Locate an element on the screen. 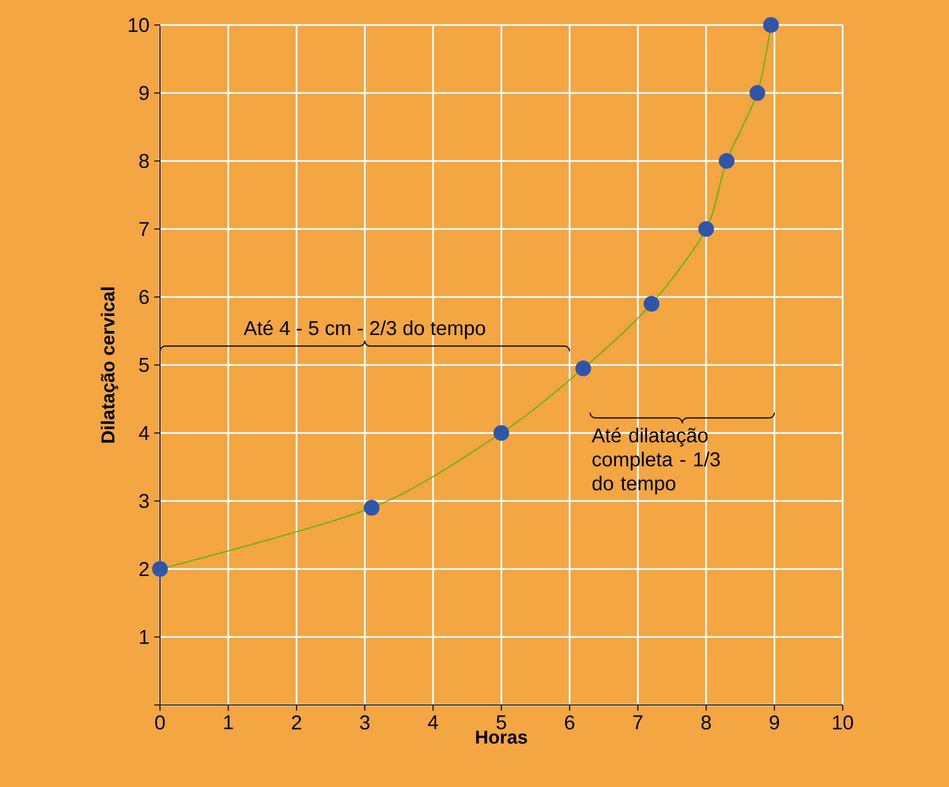  y-tick-label: 8 is located at coordinates (144, 161).